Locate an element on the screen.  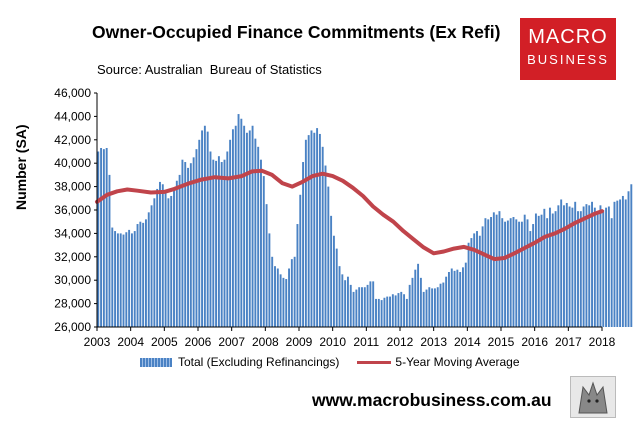
x-tick-label: 2010 is located at coordinates (332, 342).